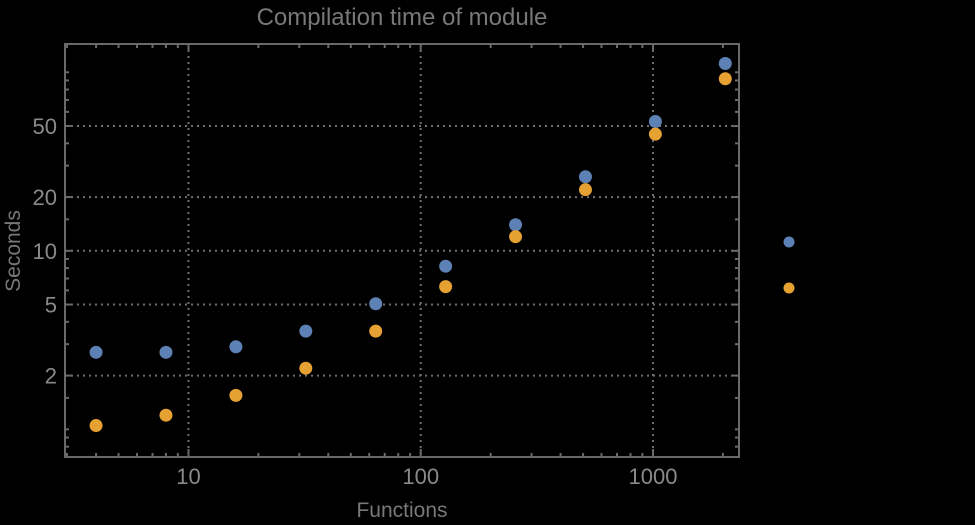 This screenshot has height=525, width=975. I want to click on x-tick-label: 1000, so click(653, 476).